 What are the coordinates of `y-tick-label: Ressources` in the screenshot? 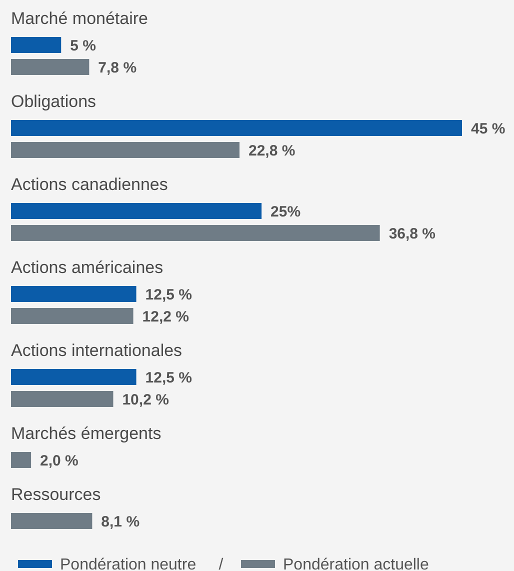 It's located at (56, 494).